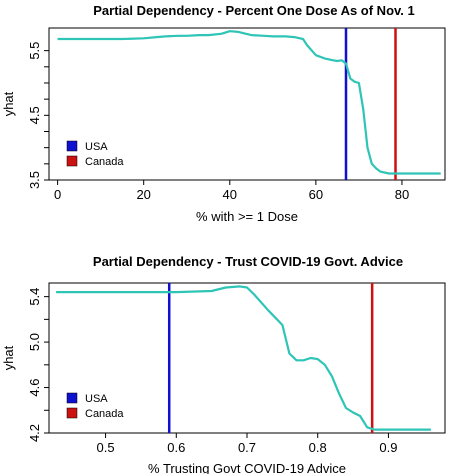 Image resolution: width=474 pixels, height=474 pixels. Describe the element at coordinates (104, 414) in the screenshot. I see `chart-2-legend-label-canada: Canada` at that location.